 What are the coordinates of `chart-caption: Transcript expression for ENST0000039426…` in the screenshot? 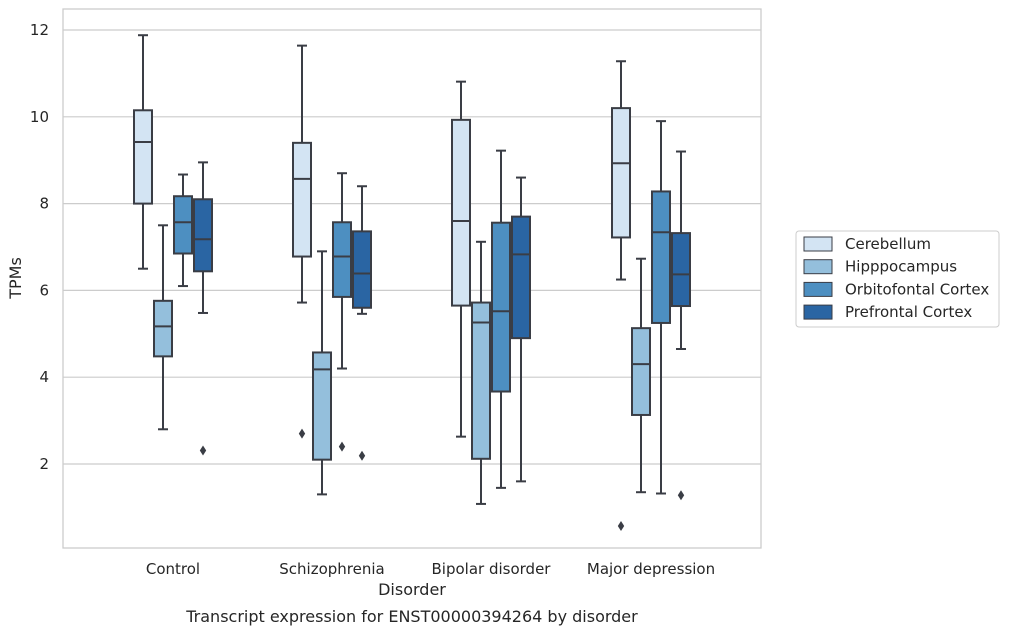 It's located at (411, 616).